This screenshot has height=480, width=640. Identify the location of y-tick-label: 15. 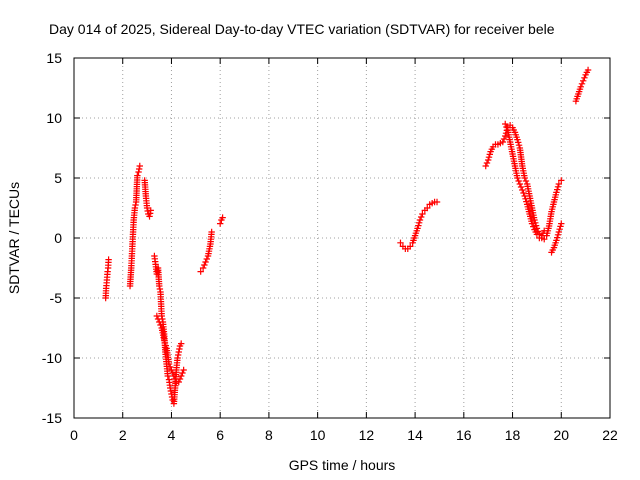
(54, 58).